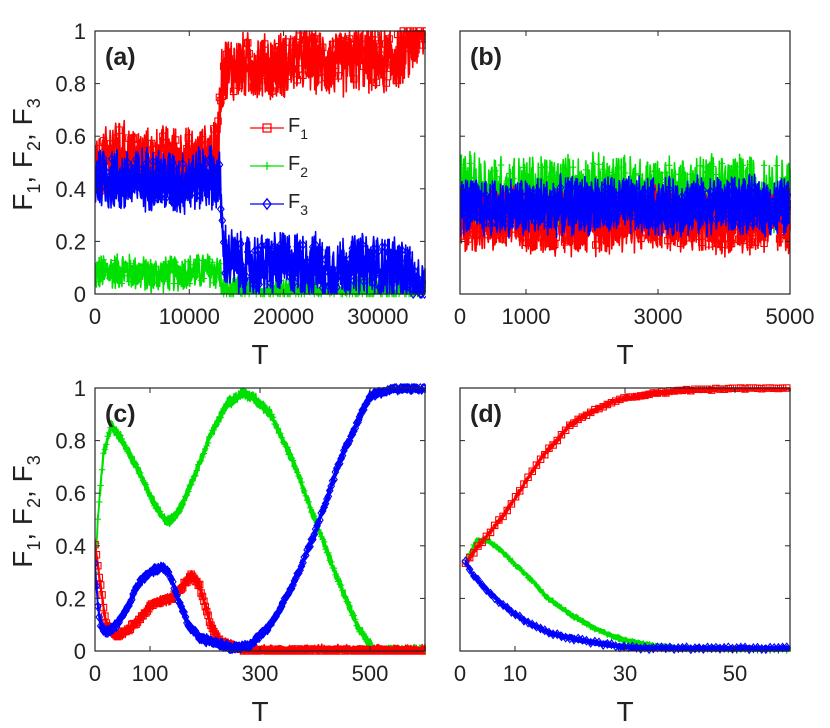 The image size is (830, 728). I want to click on xtick-label: 1000, so click(526, 316).